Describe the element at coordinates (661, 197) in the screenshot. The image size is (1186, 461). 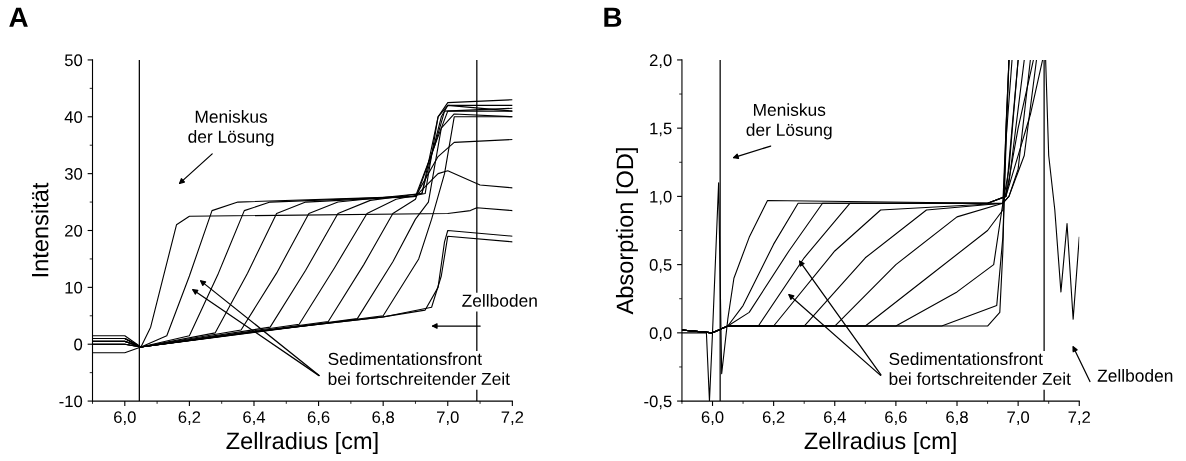
I see `y-tick-label: 1,0` at that location.